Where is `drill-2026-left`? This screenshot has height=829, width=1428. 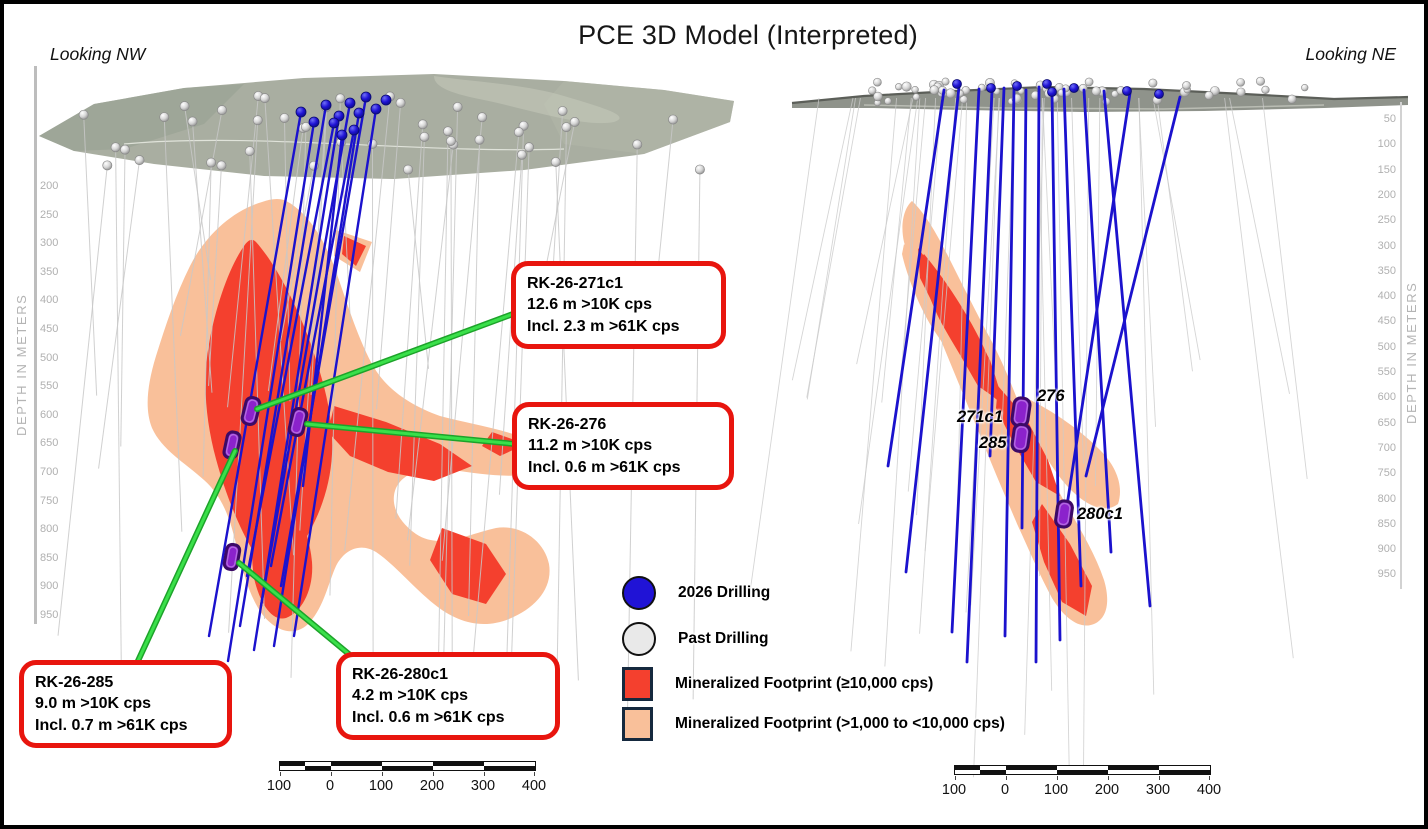 drill-2026-left is located at coordinates (299, 377).